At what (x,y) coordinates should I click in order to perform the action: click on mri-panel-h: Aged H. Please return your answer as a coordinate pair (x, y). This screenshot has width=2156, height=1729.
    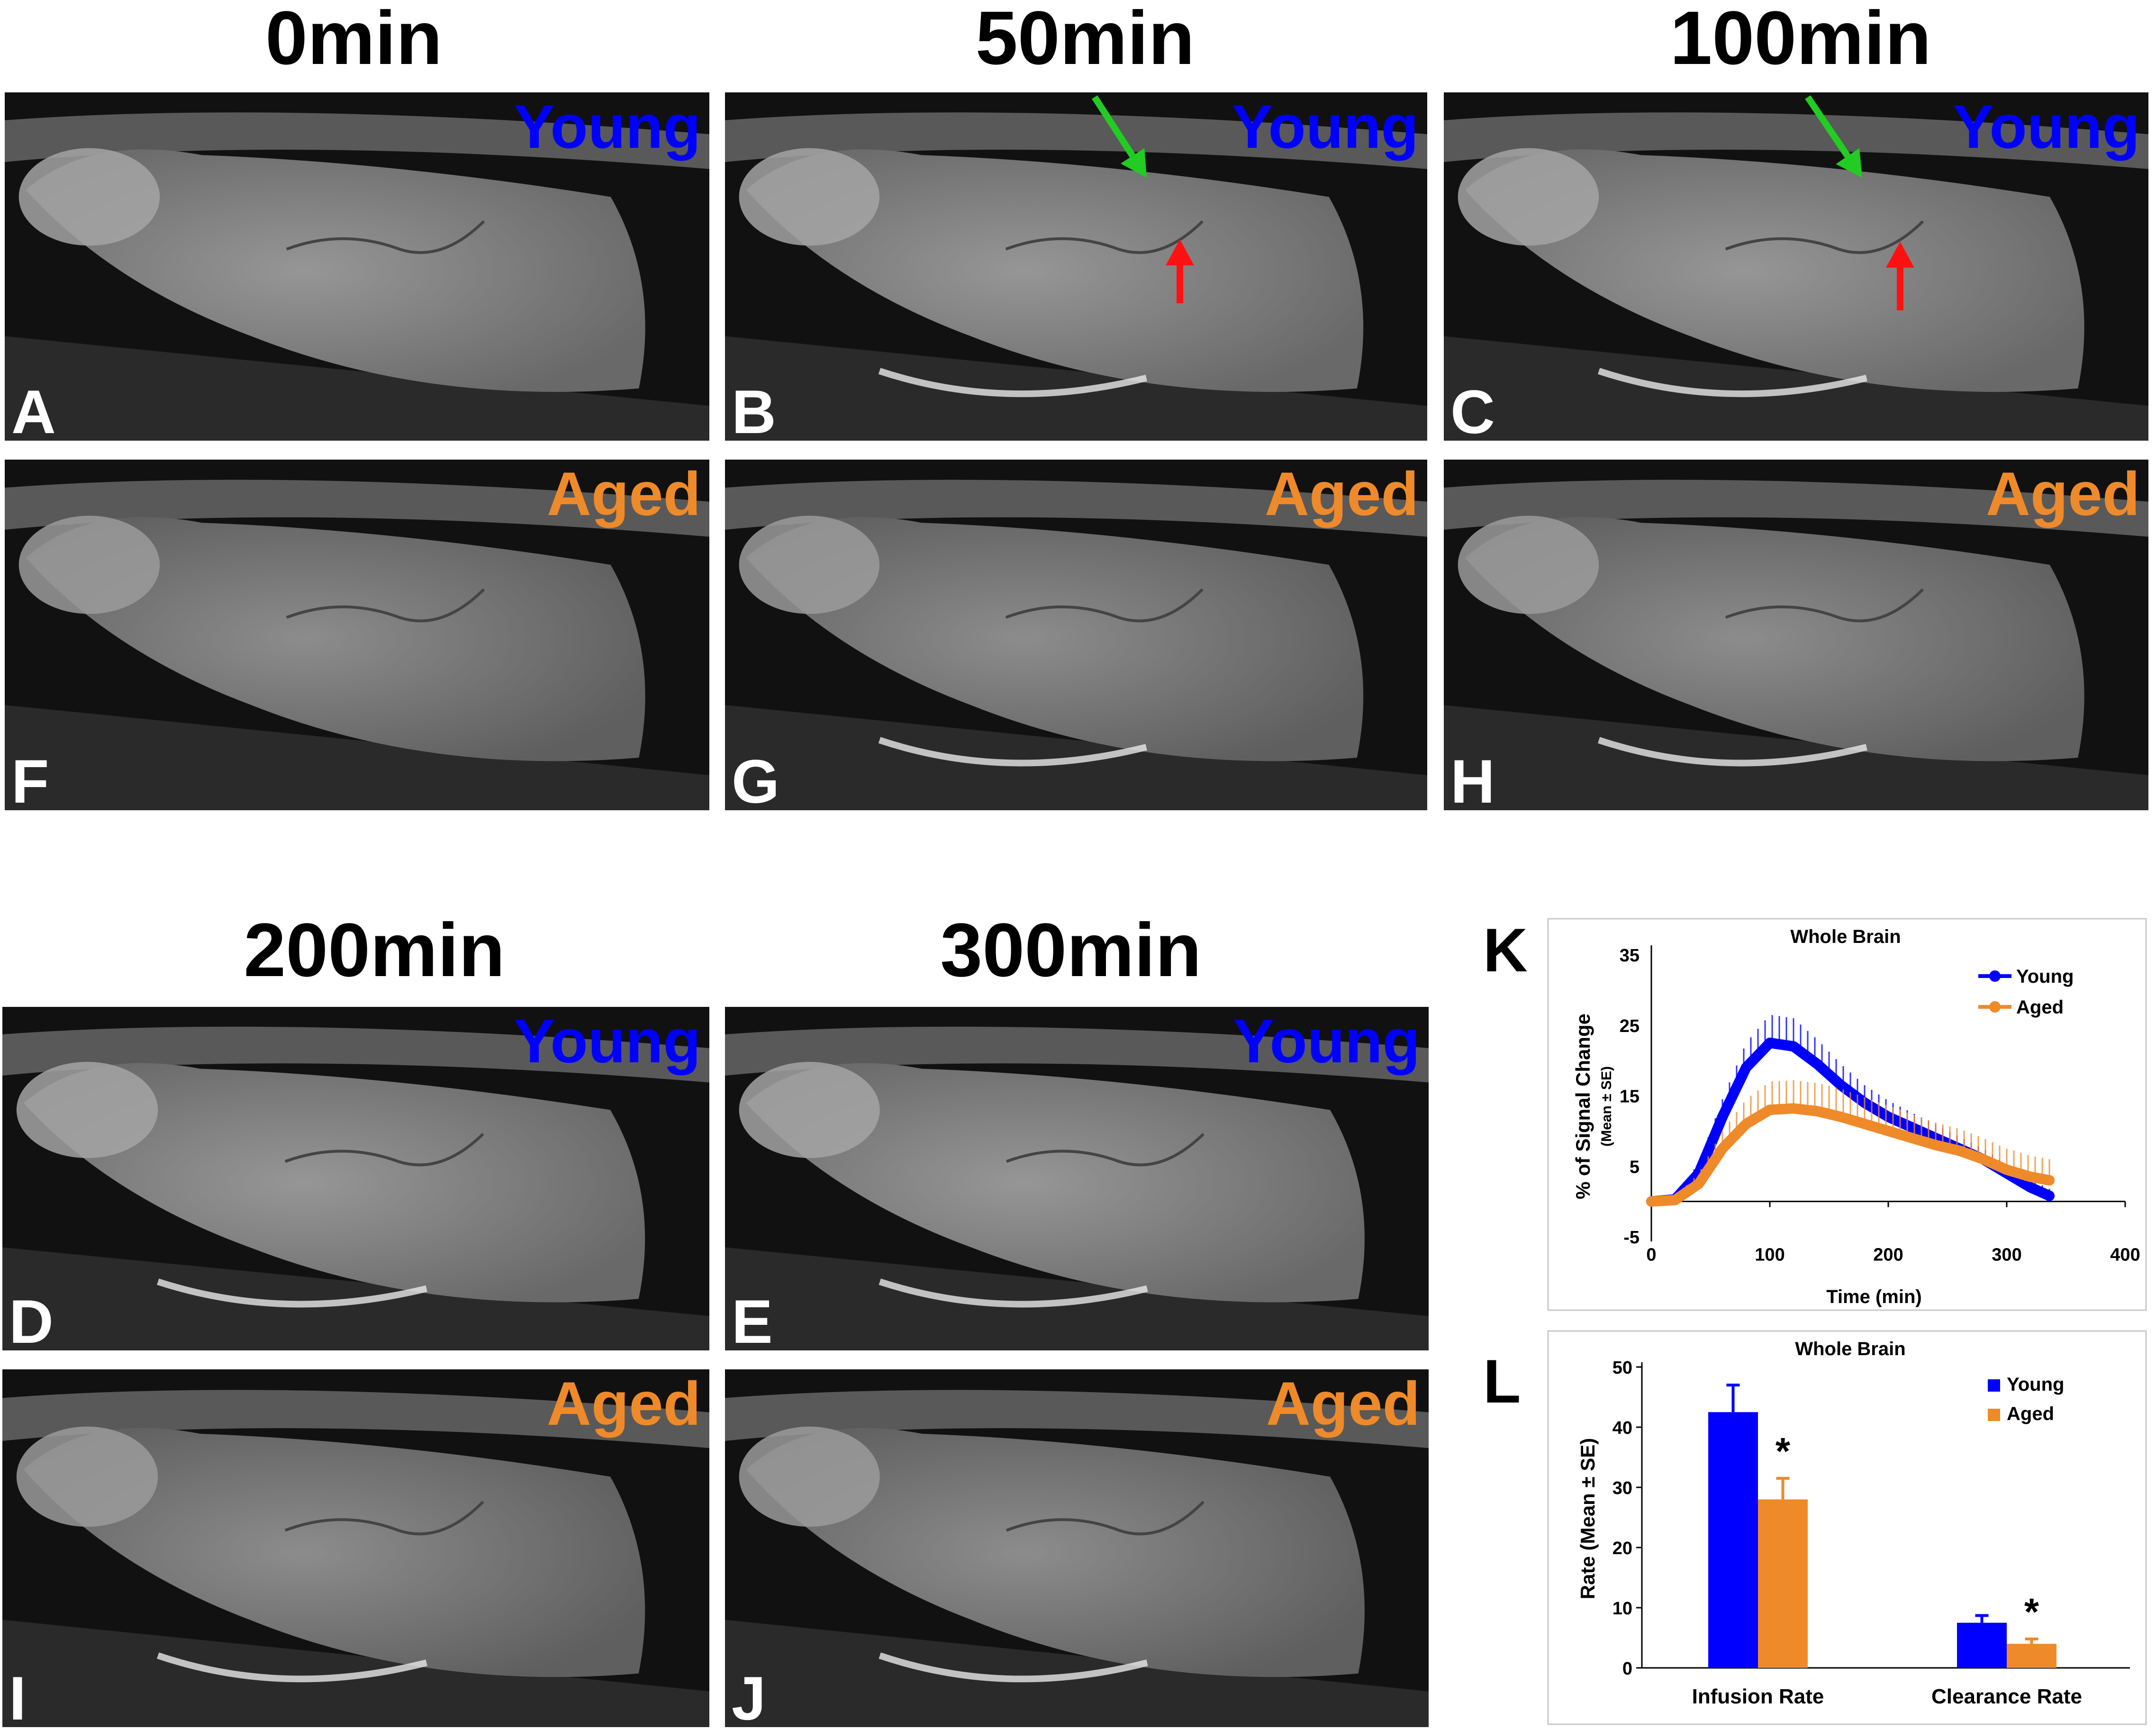
    Looking at the image, I should click on (1796, 635).